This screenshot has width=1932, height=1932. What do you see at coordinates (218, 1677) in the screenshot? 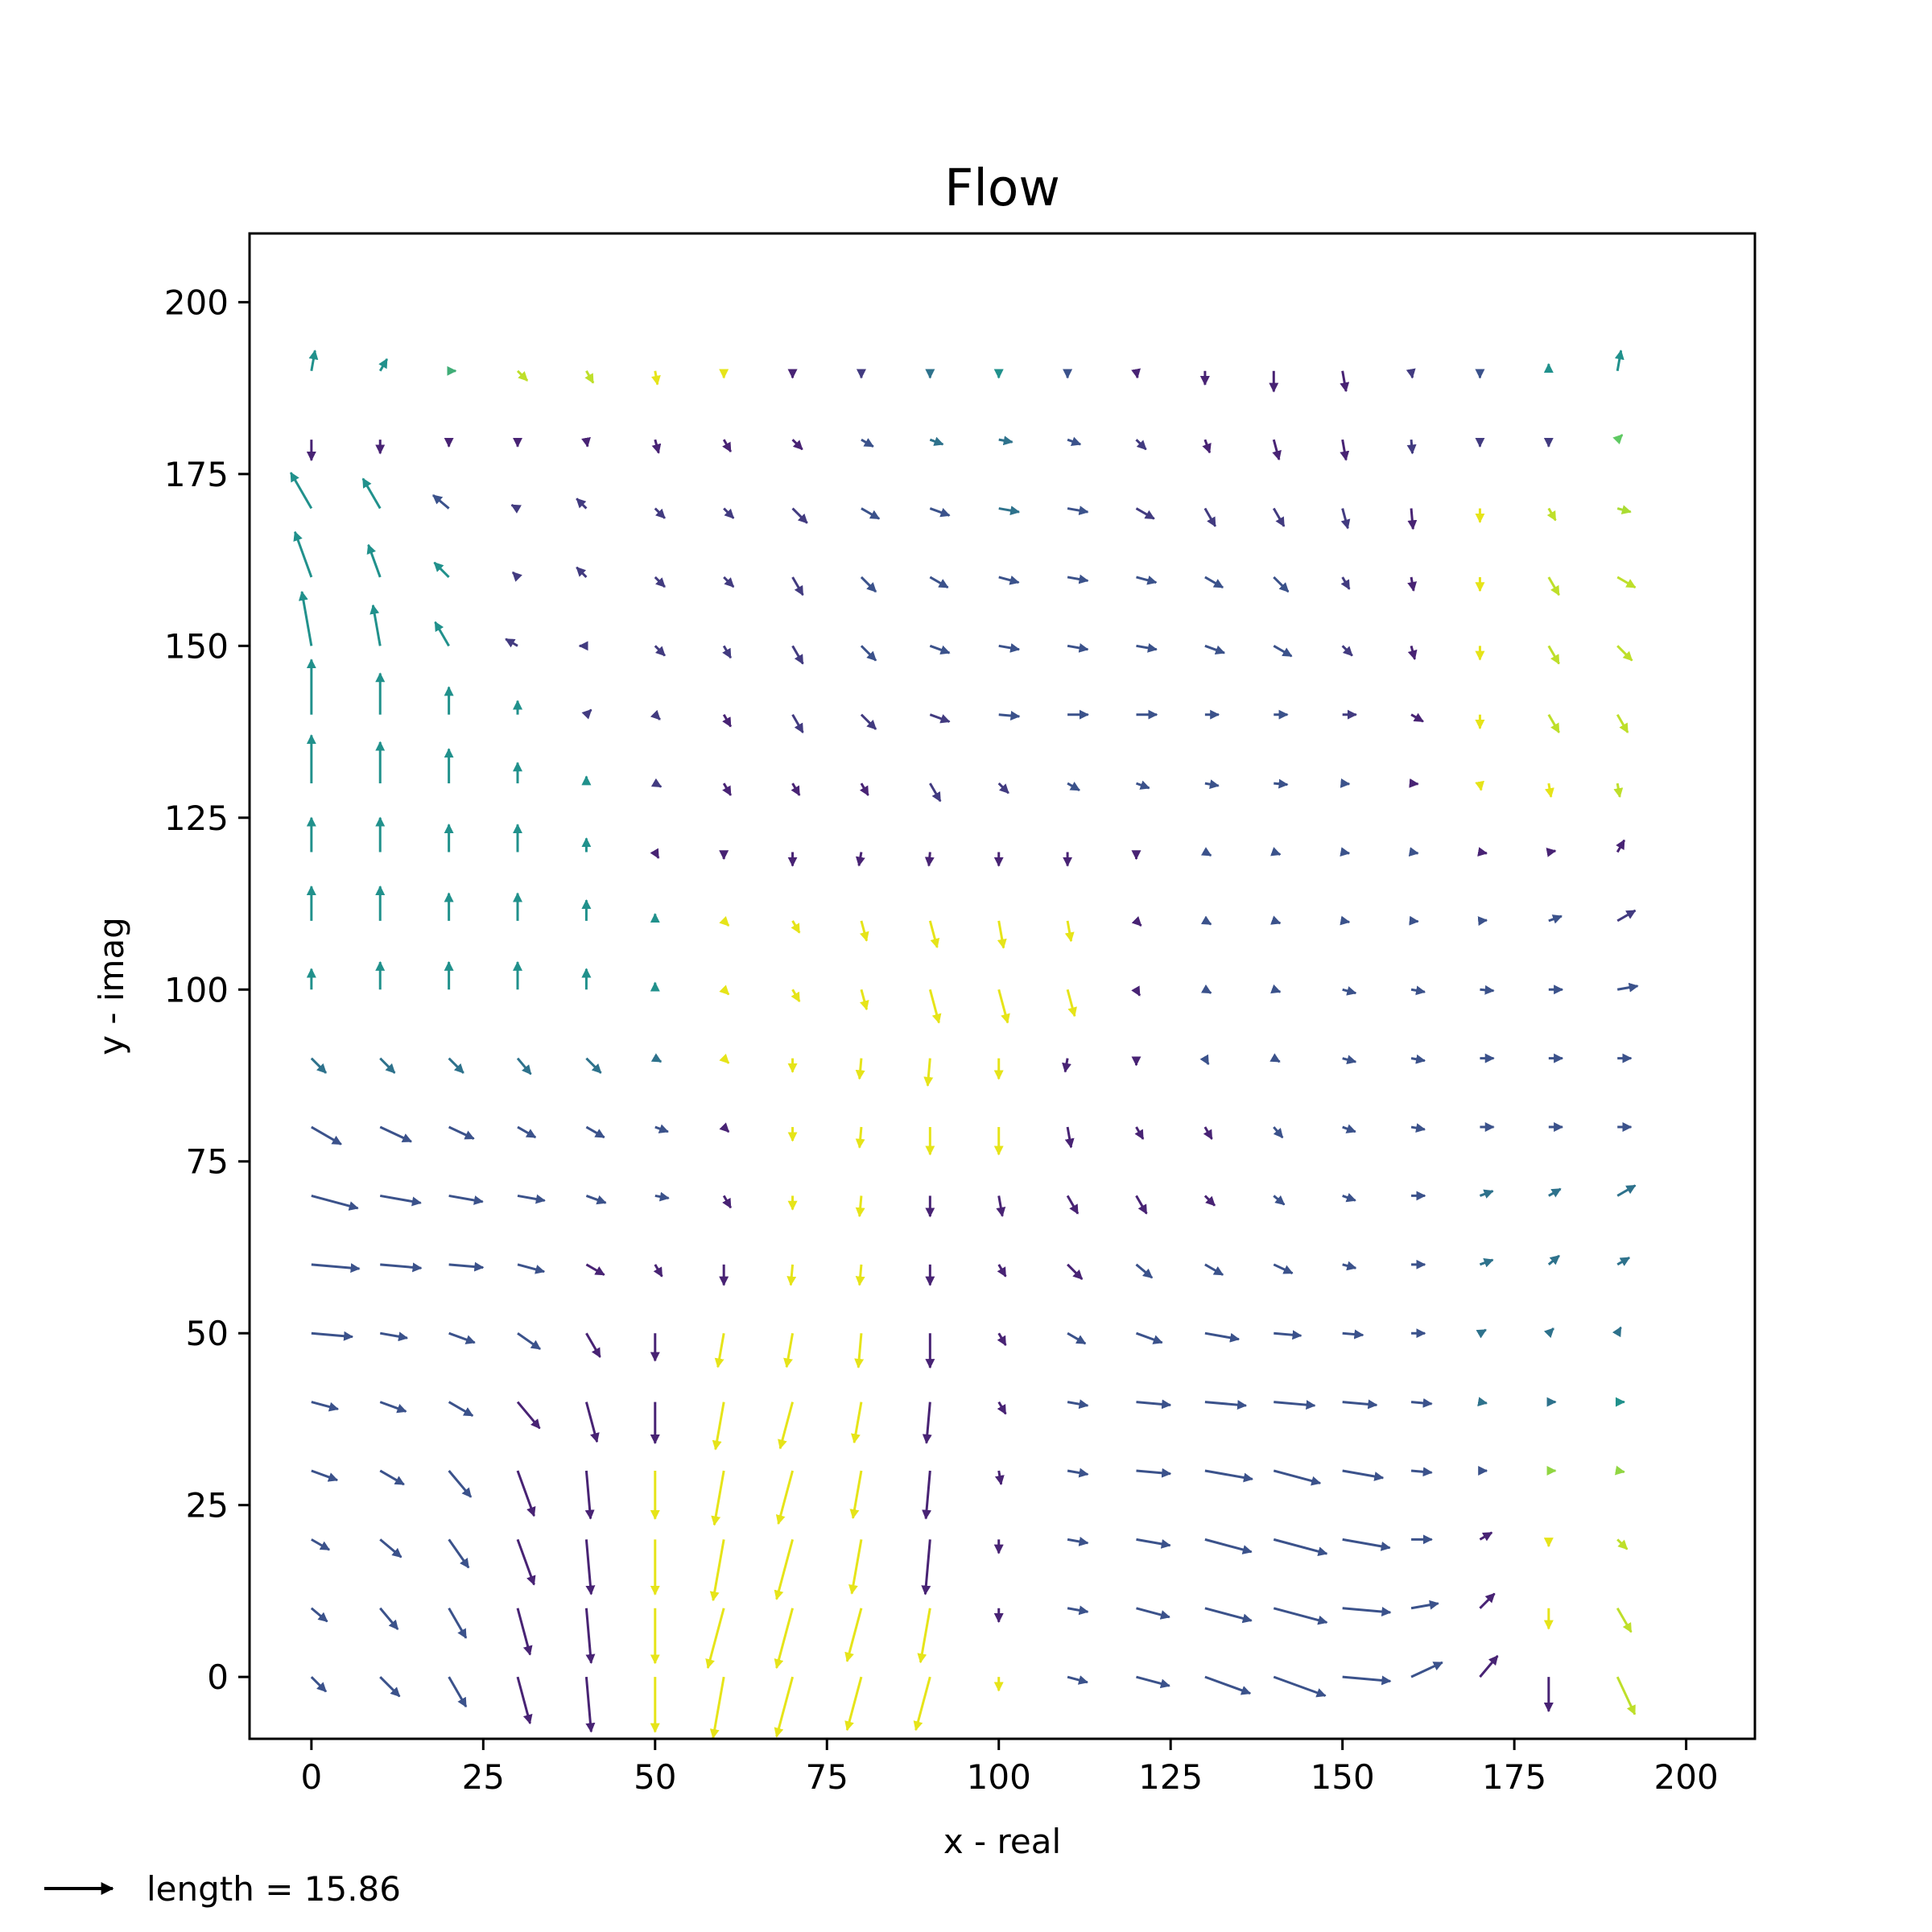
I see `y-tick-label: 0` at bounding box center [218, 1677].